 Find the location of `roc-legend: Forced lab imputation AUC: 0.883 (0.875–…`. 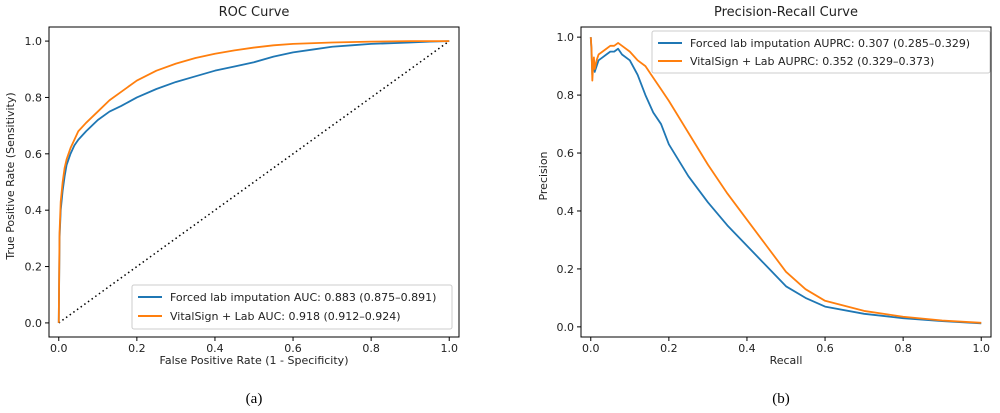

roc-legend: Forced lab imputation AUC: 0.883 (0.875–… is located at coordinates (292, 307).